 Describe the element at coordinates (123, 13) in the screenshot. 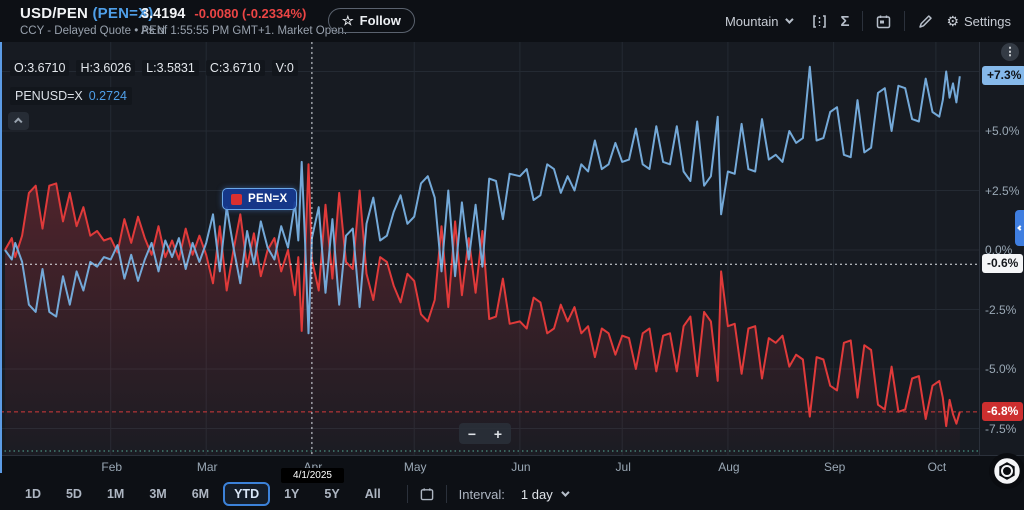

I see `symbol-ticker: (PEN=X)` at that location.